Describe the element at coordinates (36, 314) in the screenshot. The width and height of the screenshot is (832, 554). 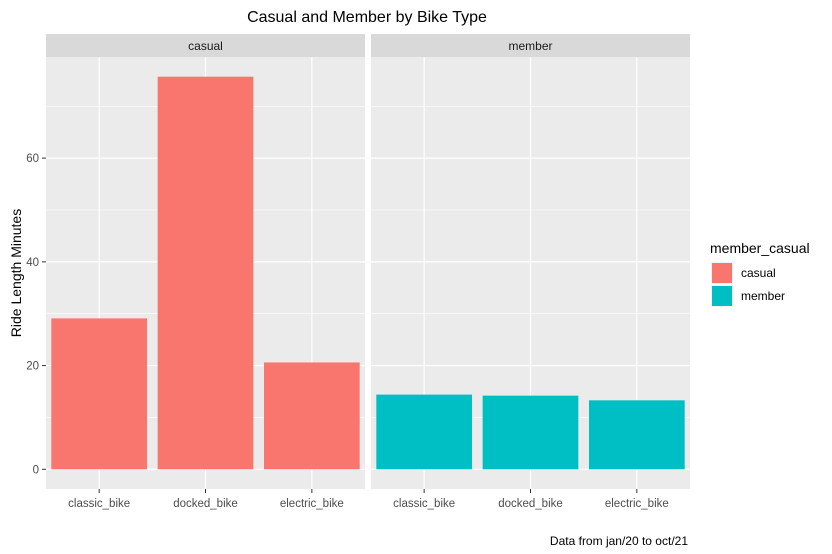
I see `y-axis: 0 20 40 60` at that location.